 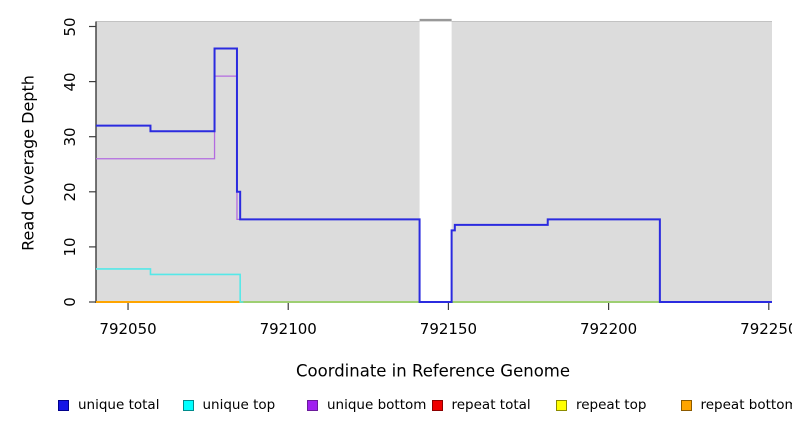 I want to click on y-tick-label: 20, so click(x=70, y=192).